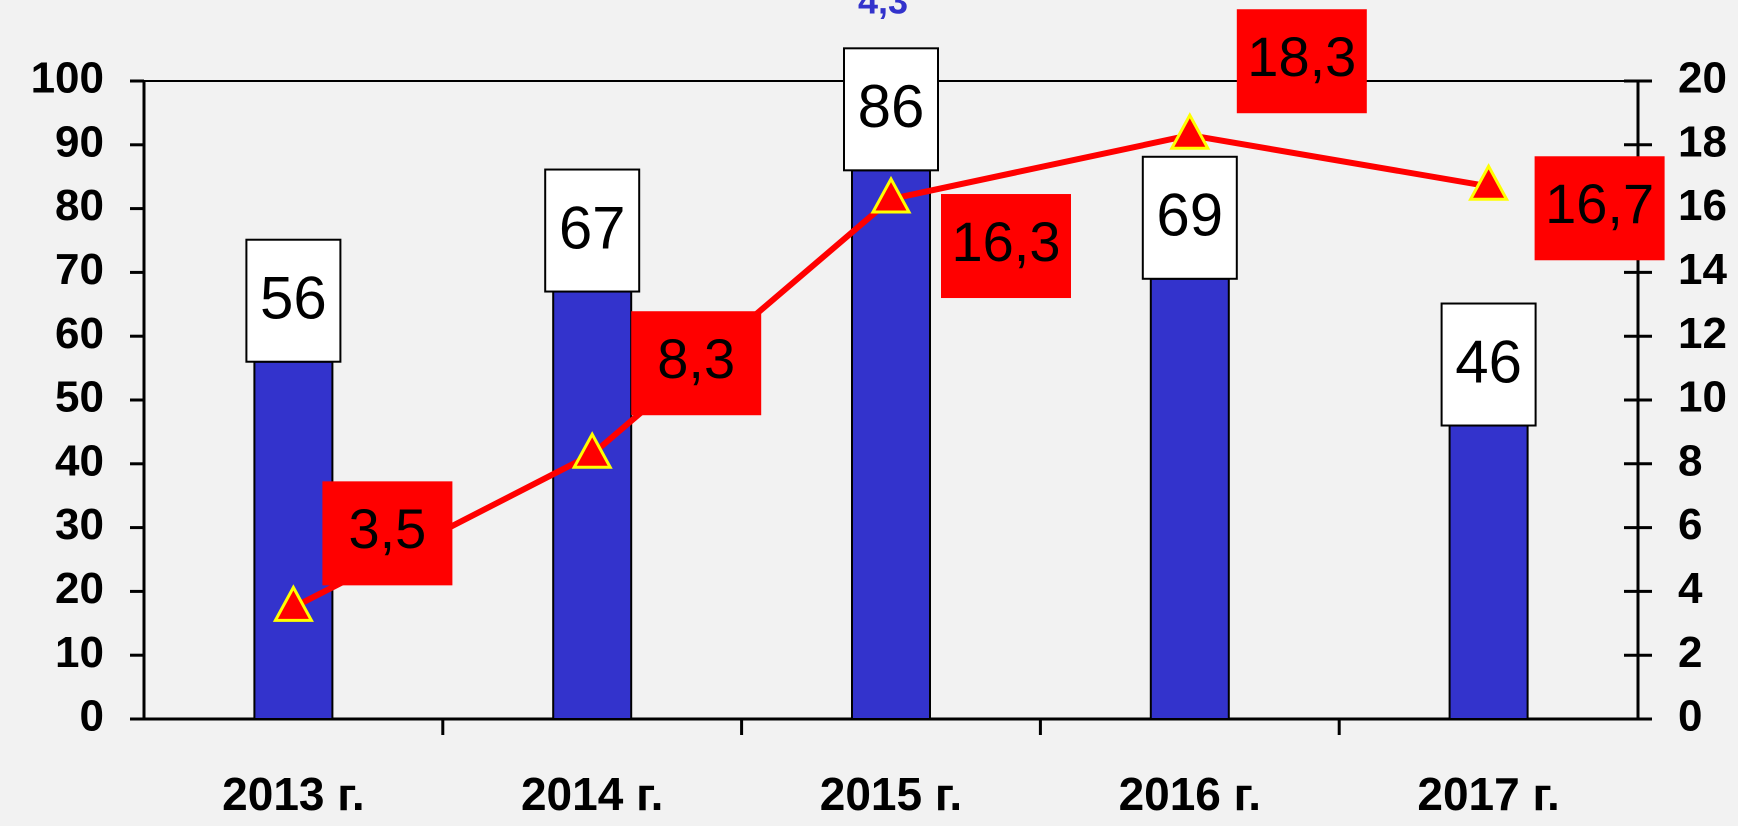 The width and height of the screenshot is (1738, 826). What do you see at coordinates (1702, 141) in the screenshot?
I see `y2-tick-label: 18` at bounding box center [1702, 141].